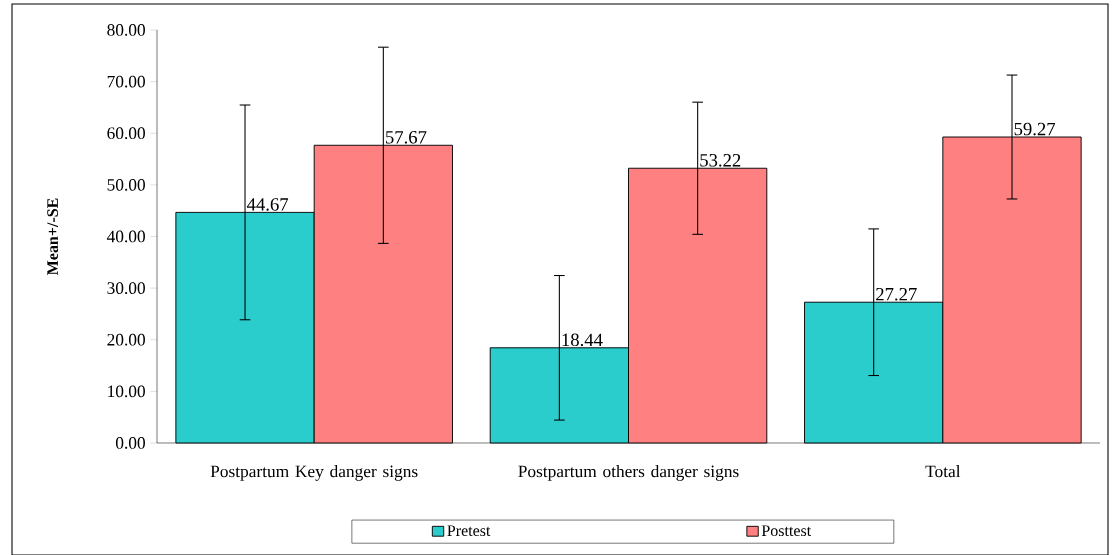  Describe the element at coordinates (126, 288) in the screenshot. I see `y-tick-label: 30.00` at that location.